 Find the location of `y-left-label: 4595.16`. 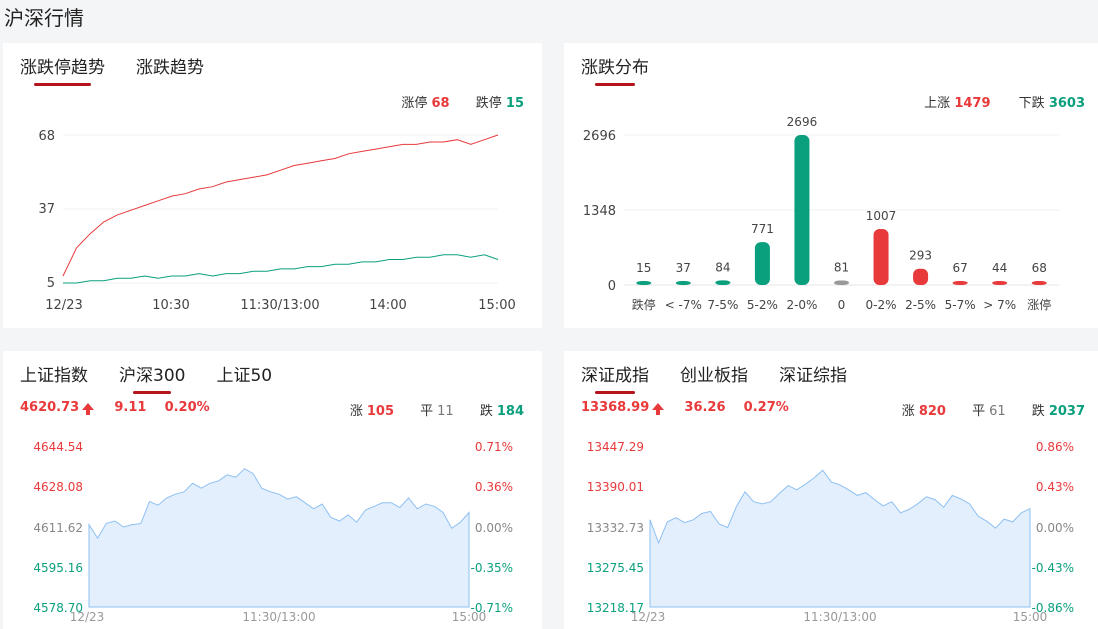

y-left-label: 4595.16 is located at coordinates (58, 568).